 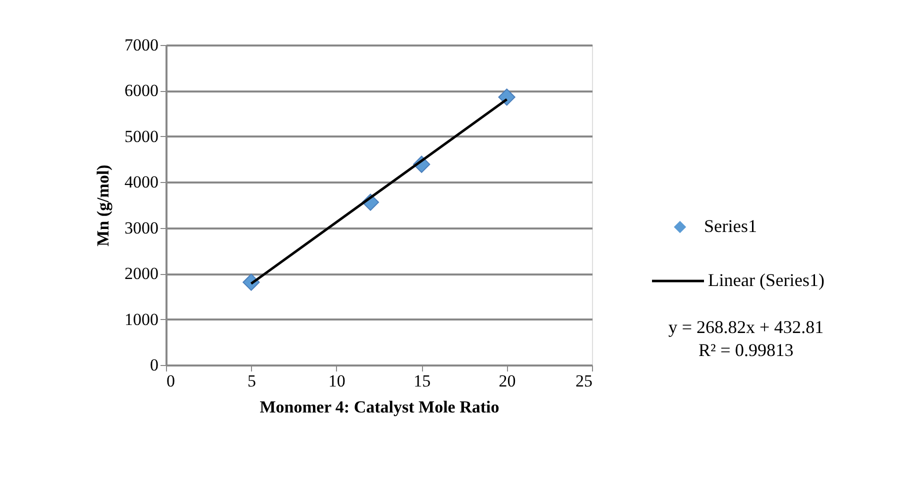 I want to click on x-tick-label: 15, so click(x=422, y=381).